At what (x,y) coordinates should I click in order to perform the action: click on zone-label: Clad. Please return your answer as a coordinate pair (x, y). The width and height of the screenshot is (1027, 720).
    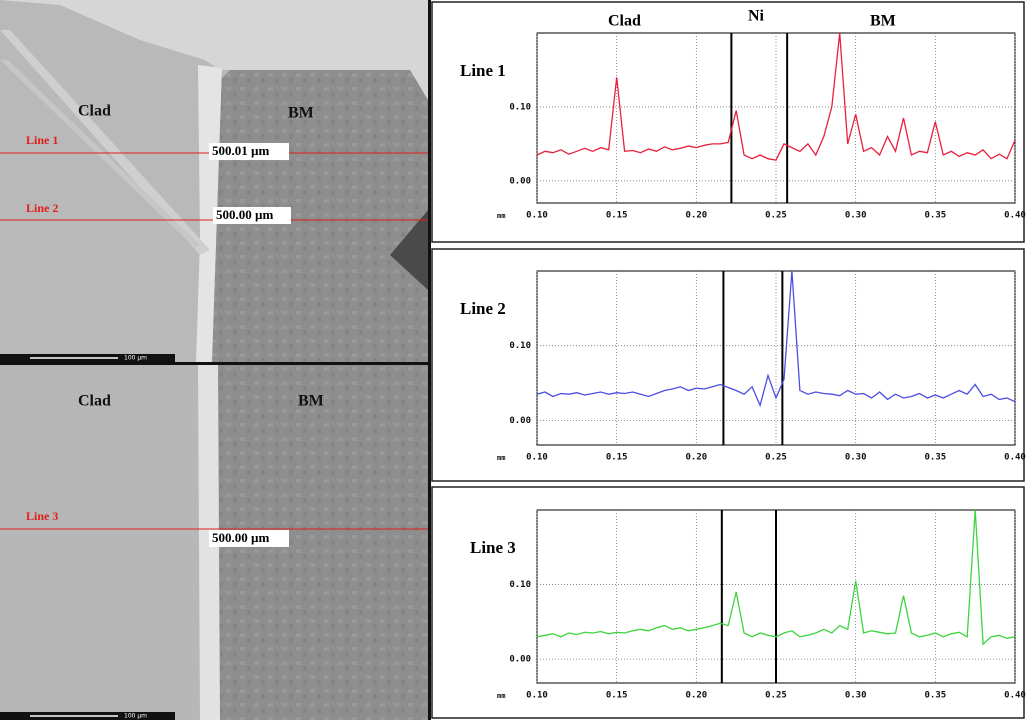
    Looking at the image, I should click on (624, 21).